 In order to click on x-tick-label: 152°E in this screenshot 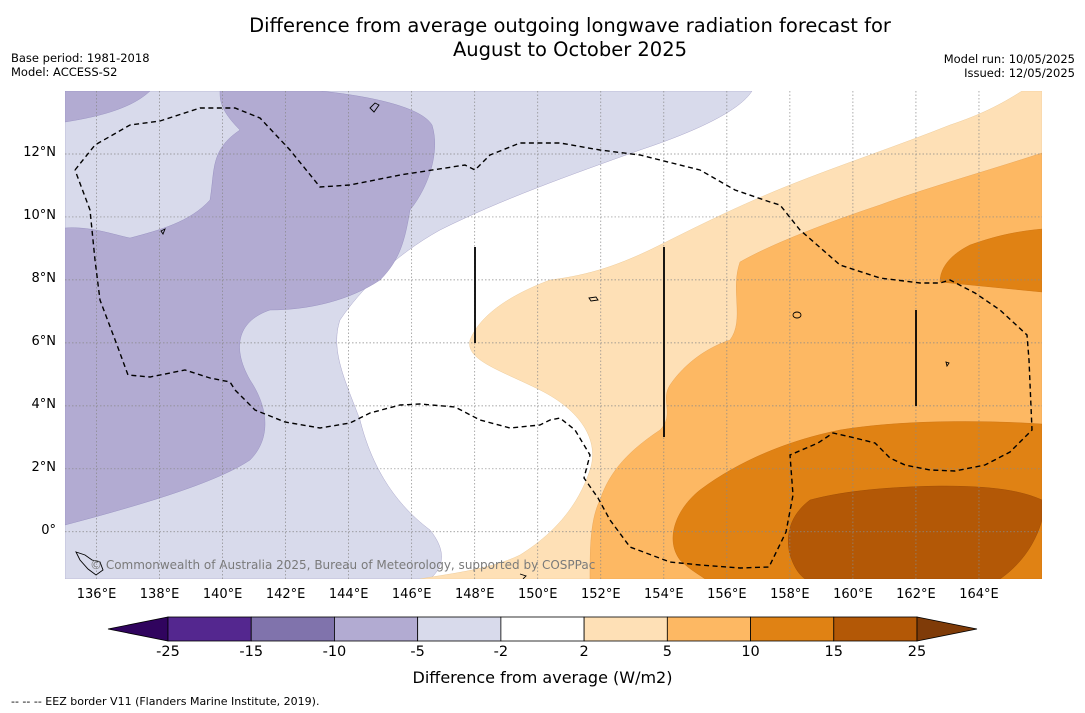, I will do `click(601, 594)`.